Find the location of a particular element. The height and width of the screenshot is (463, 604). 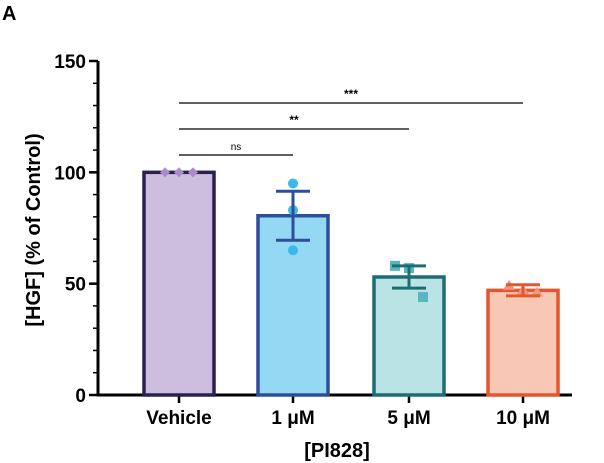

significance-label: ns is located at coordinates (236, 147).